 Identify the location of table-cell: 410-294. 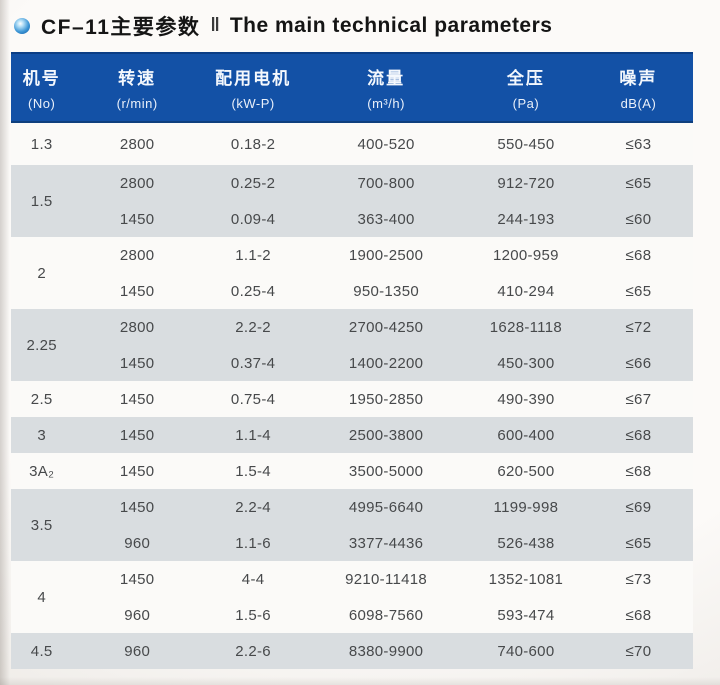
(525, 291).